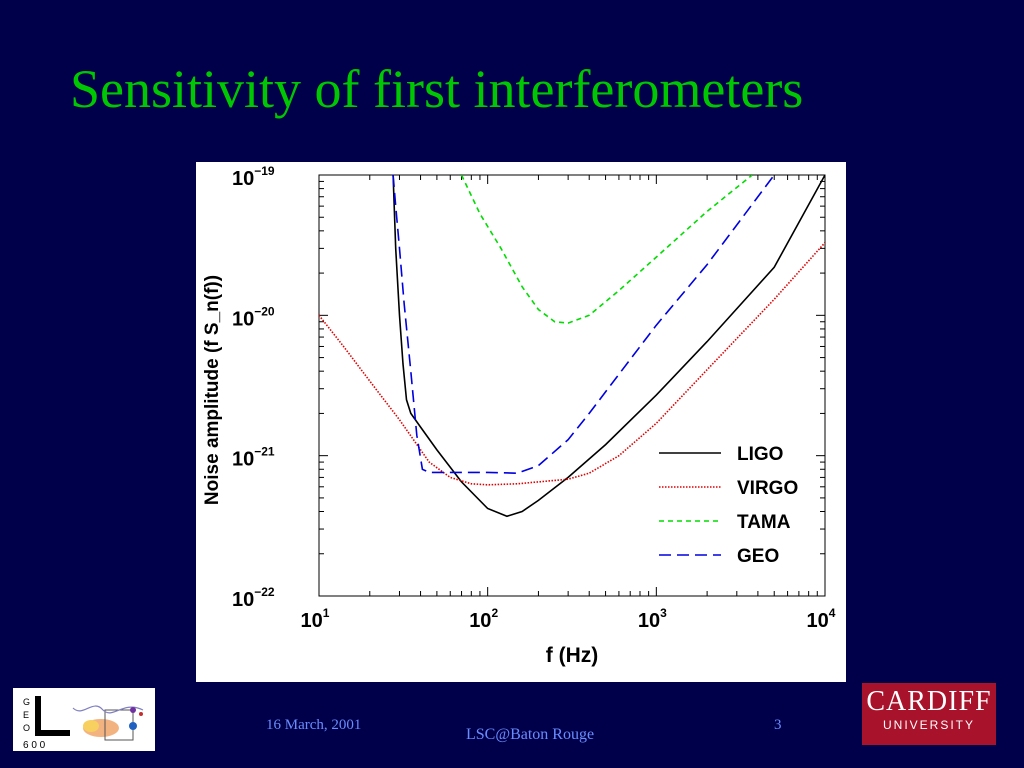 The height and width of the screenshot is (768, 1024). I want to click on cardiff-university-logo: CARDIFF UNIVERSITY, so click(929, 714).